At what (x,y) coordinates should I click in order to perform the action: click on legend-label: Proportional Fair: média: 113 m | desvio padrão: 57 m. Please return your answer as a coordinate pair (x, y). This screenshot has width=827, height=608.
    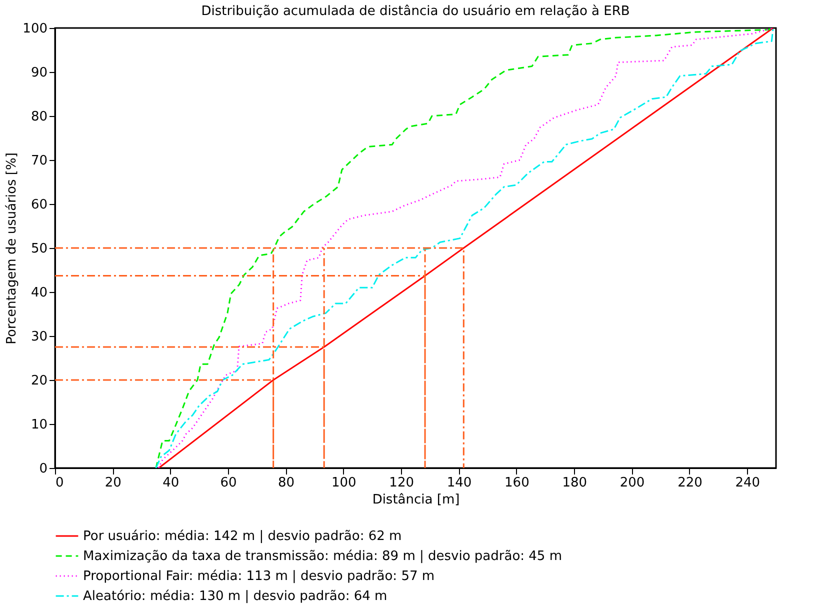
    Looking at the image, I should click on (259, 576).